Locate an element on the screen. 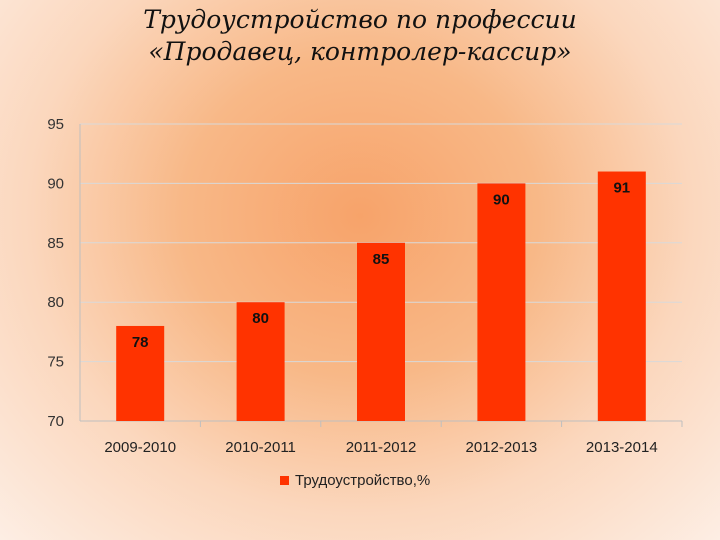  x-tick-label: 2010-2011 is located at coordinates (260, 447).